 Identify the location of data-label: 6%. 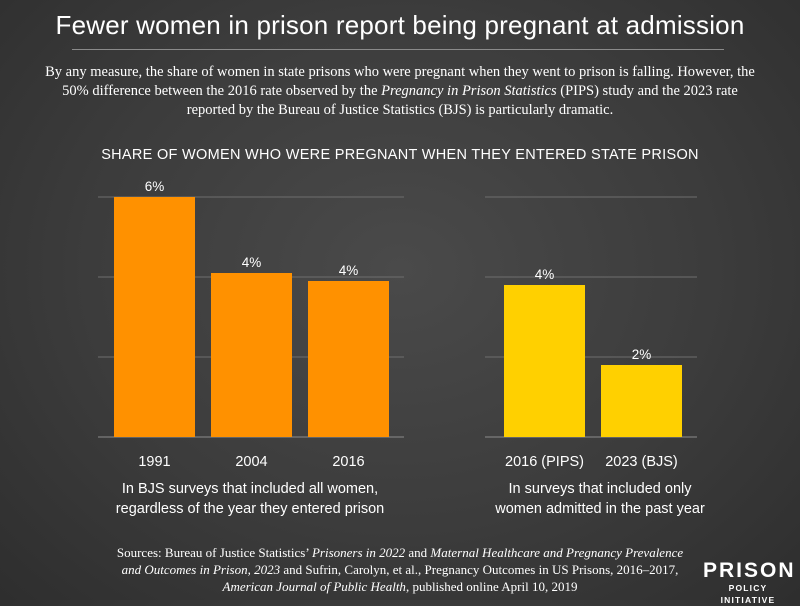
(155, 186).